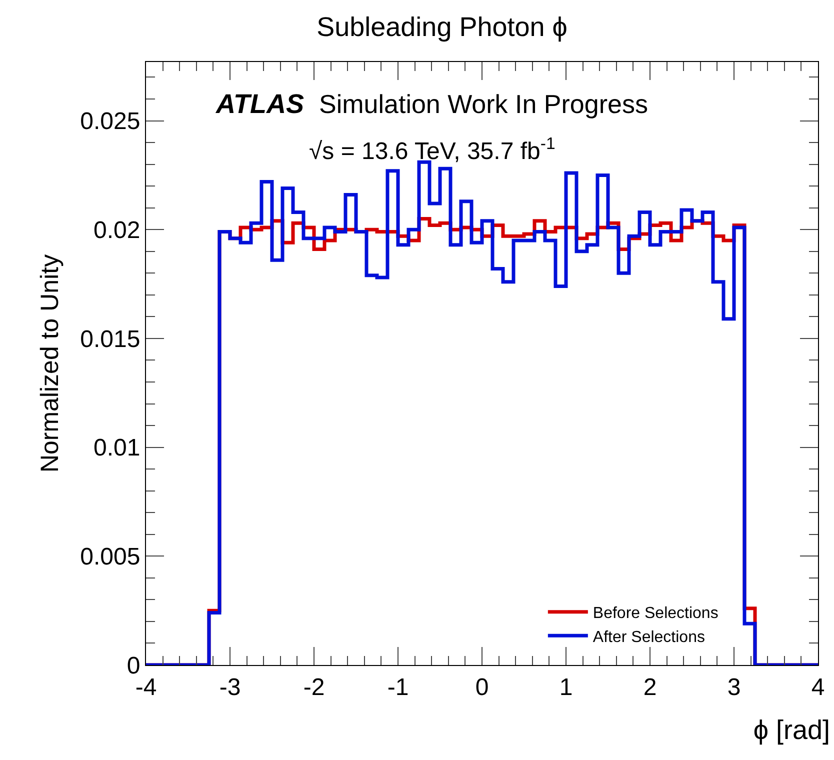 The image size is (834, 760). What do you see at coordinates (648, 637) in the screenshot?
I see `legend-label: After Selections` at bounding box center [648, 637].